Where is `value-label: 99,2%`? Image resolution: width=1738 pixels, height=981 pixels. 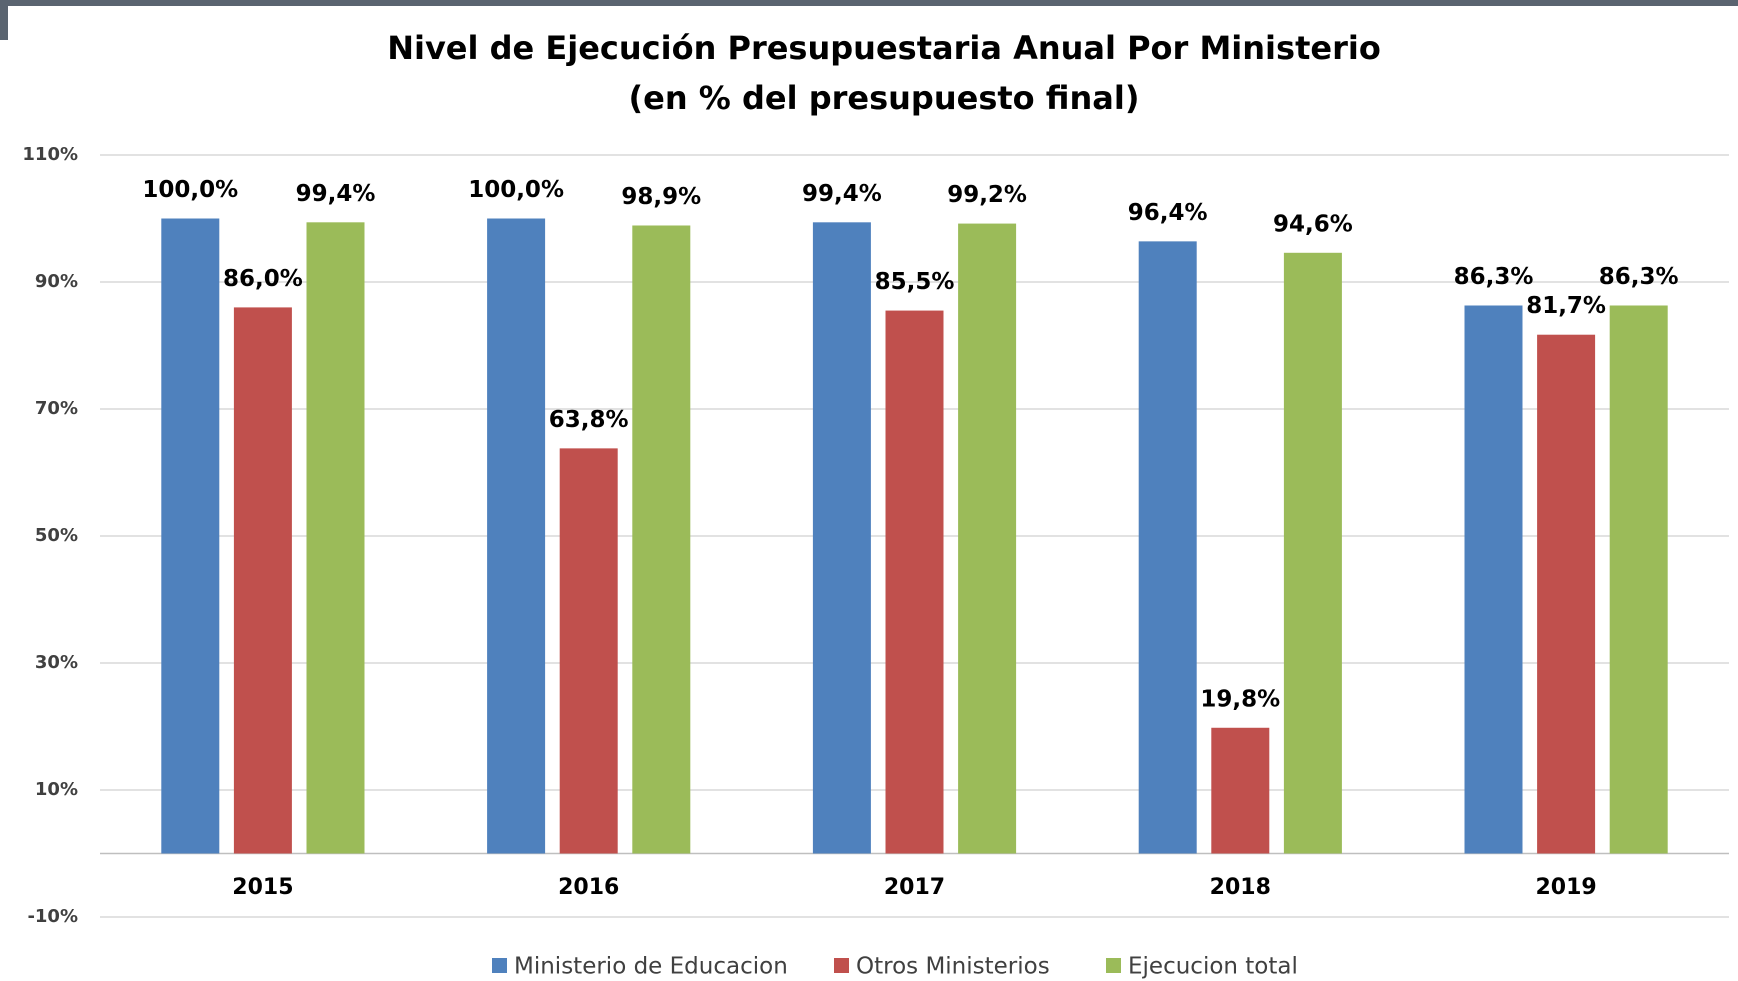 value-label: 99,2% is located at coordinates (987, 195).